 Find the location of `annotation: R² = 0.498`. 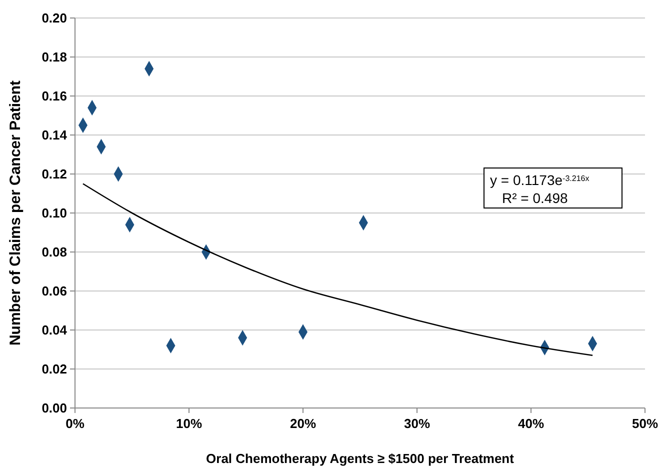

annotation: R² = 0.498 is located at coordinates (535, 198).